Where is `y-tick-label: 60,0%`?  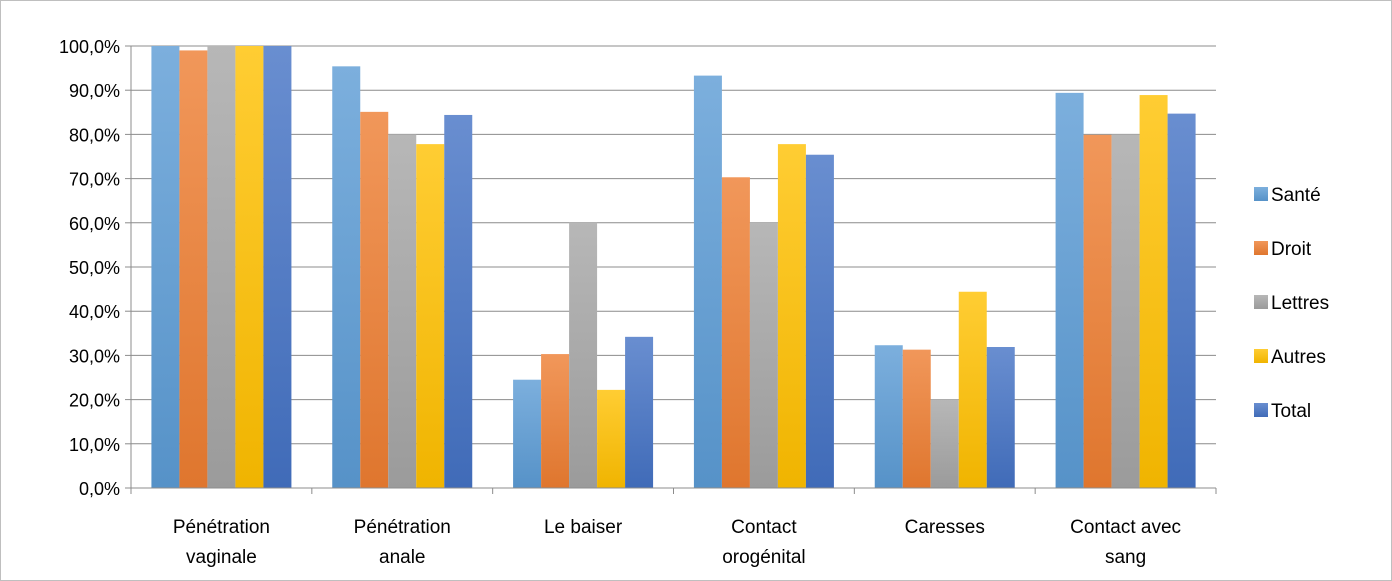
y-tick-label: 60,0% is located at coordinates (94, 224).